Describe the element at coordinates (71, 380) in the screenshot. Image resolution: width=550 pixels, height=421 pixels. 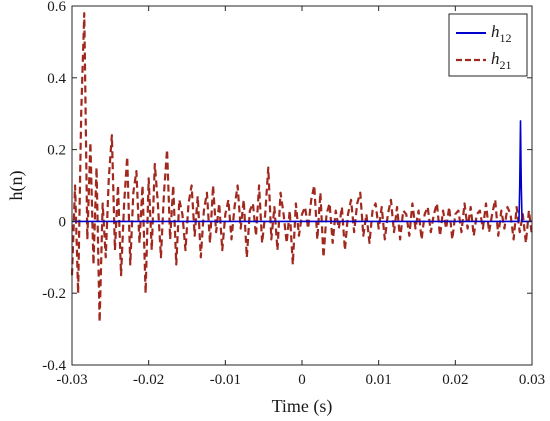
I see `x-tick-label: -0.03` at that location.